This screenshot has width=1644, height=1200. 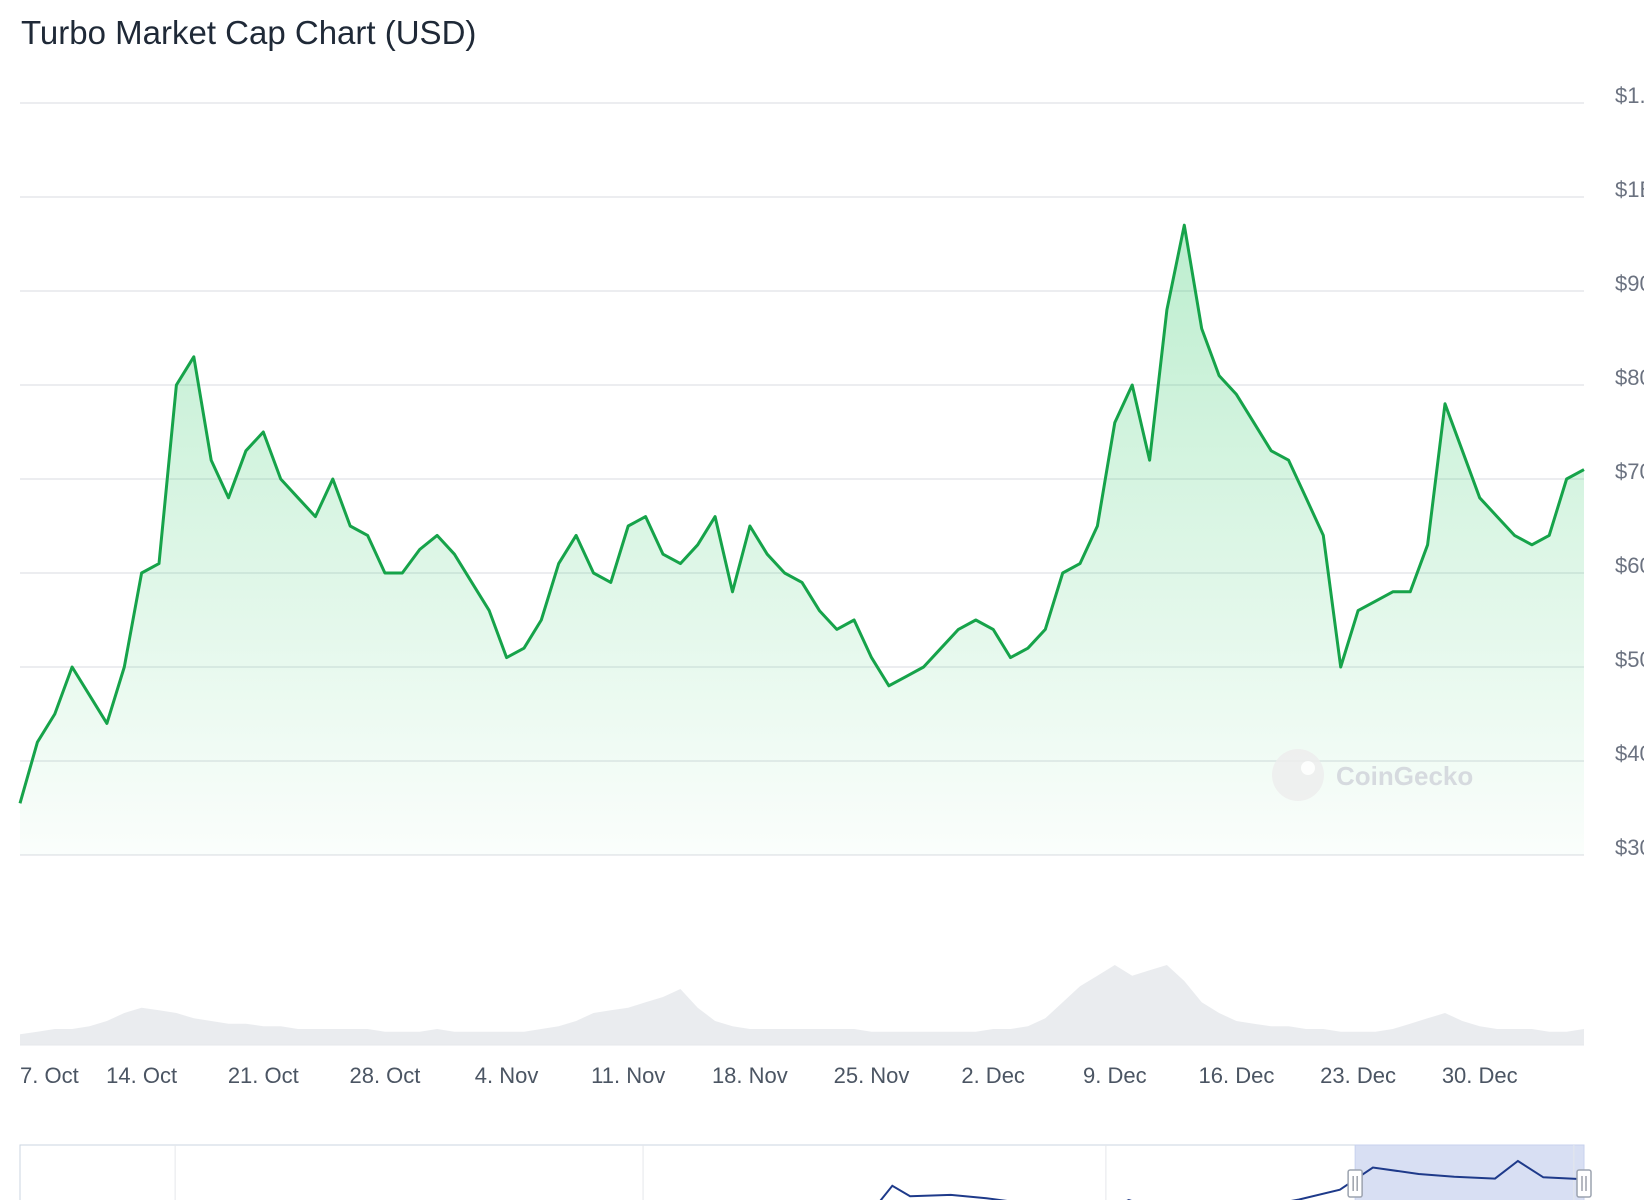 I want to click on gecko-eye-icon, so click(x=1308, y=768).